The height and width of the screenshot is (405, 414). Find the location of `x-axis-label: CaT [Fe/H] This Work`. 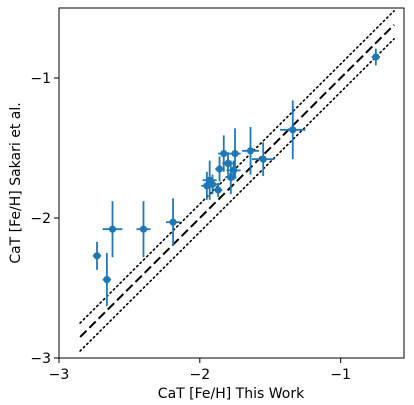

x-axis-label: CaT [Fe/H] This Work is located at coordinates (231, 394).